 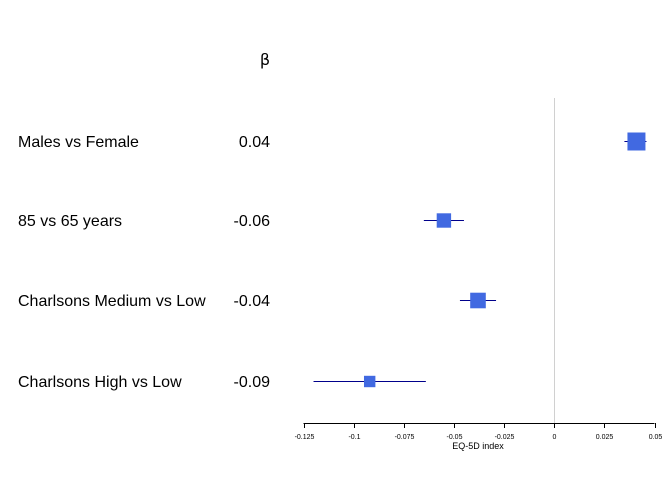 What do you see at coordinates (656, 437) in the screenshot?
I see `x-tick-label: 0.05` at bounding box center [656, 437].